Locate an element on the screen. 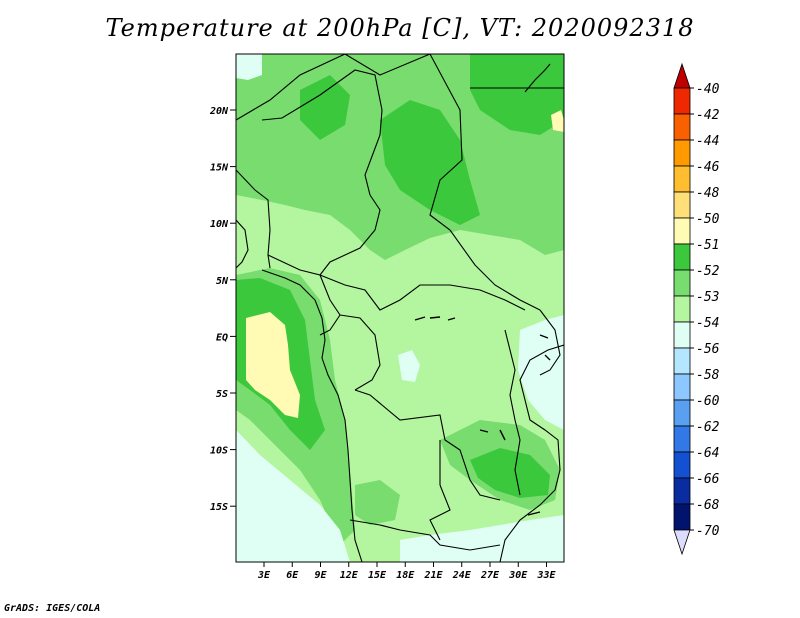  legend-label: -50 is located at coordinates (708, 219).